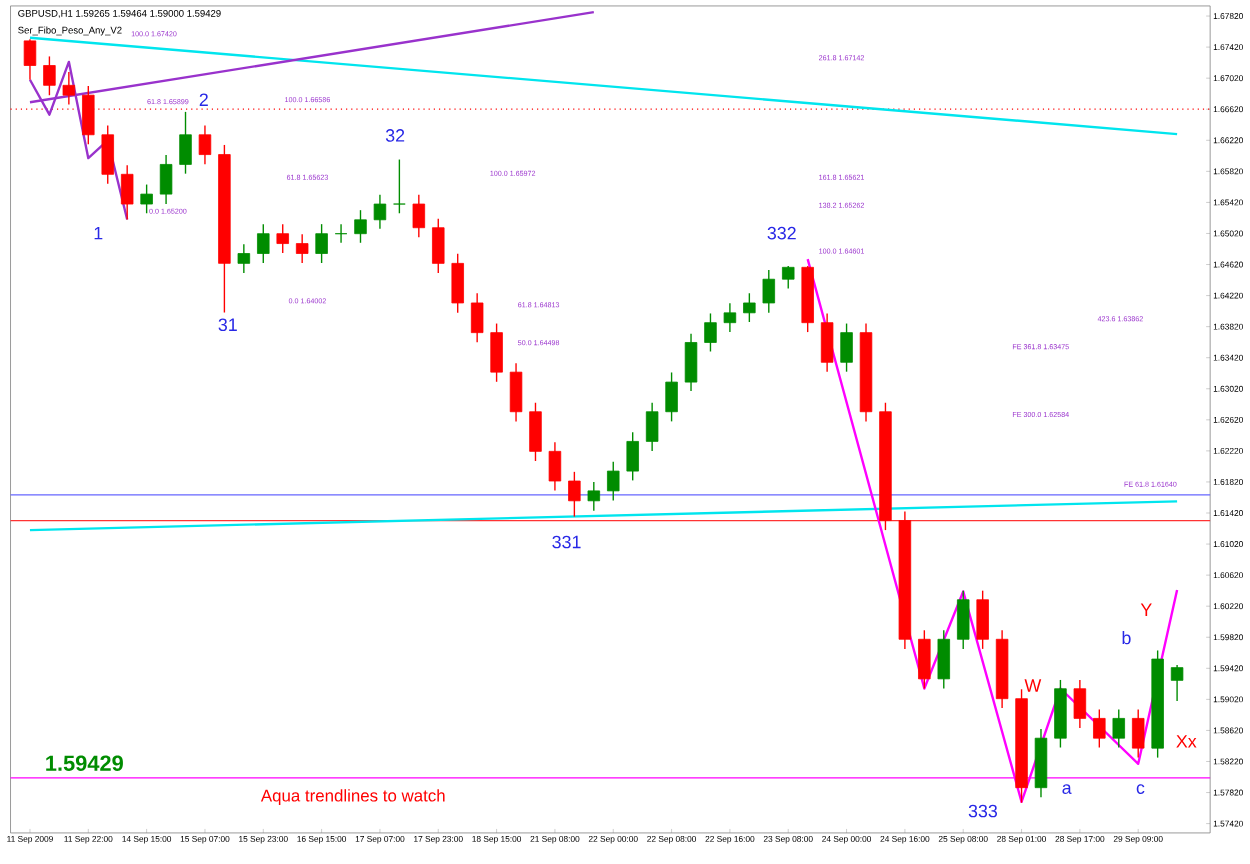 The width and height of the screenshot is (1250, 864). What do you see at coordinates (98, 232) in the screenshot?
I see `annotation: 1` at bounding box center [98, 232].